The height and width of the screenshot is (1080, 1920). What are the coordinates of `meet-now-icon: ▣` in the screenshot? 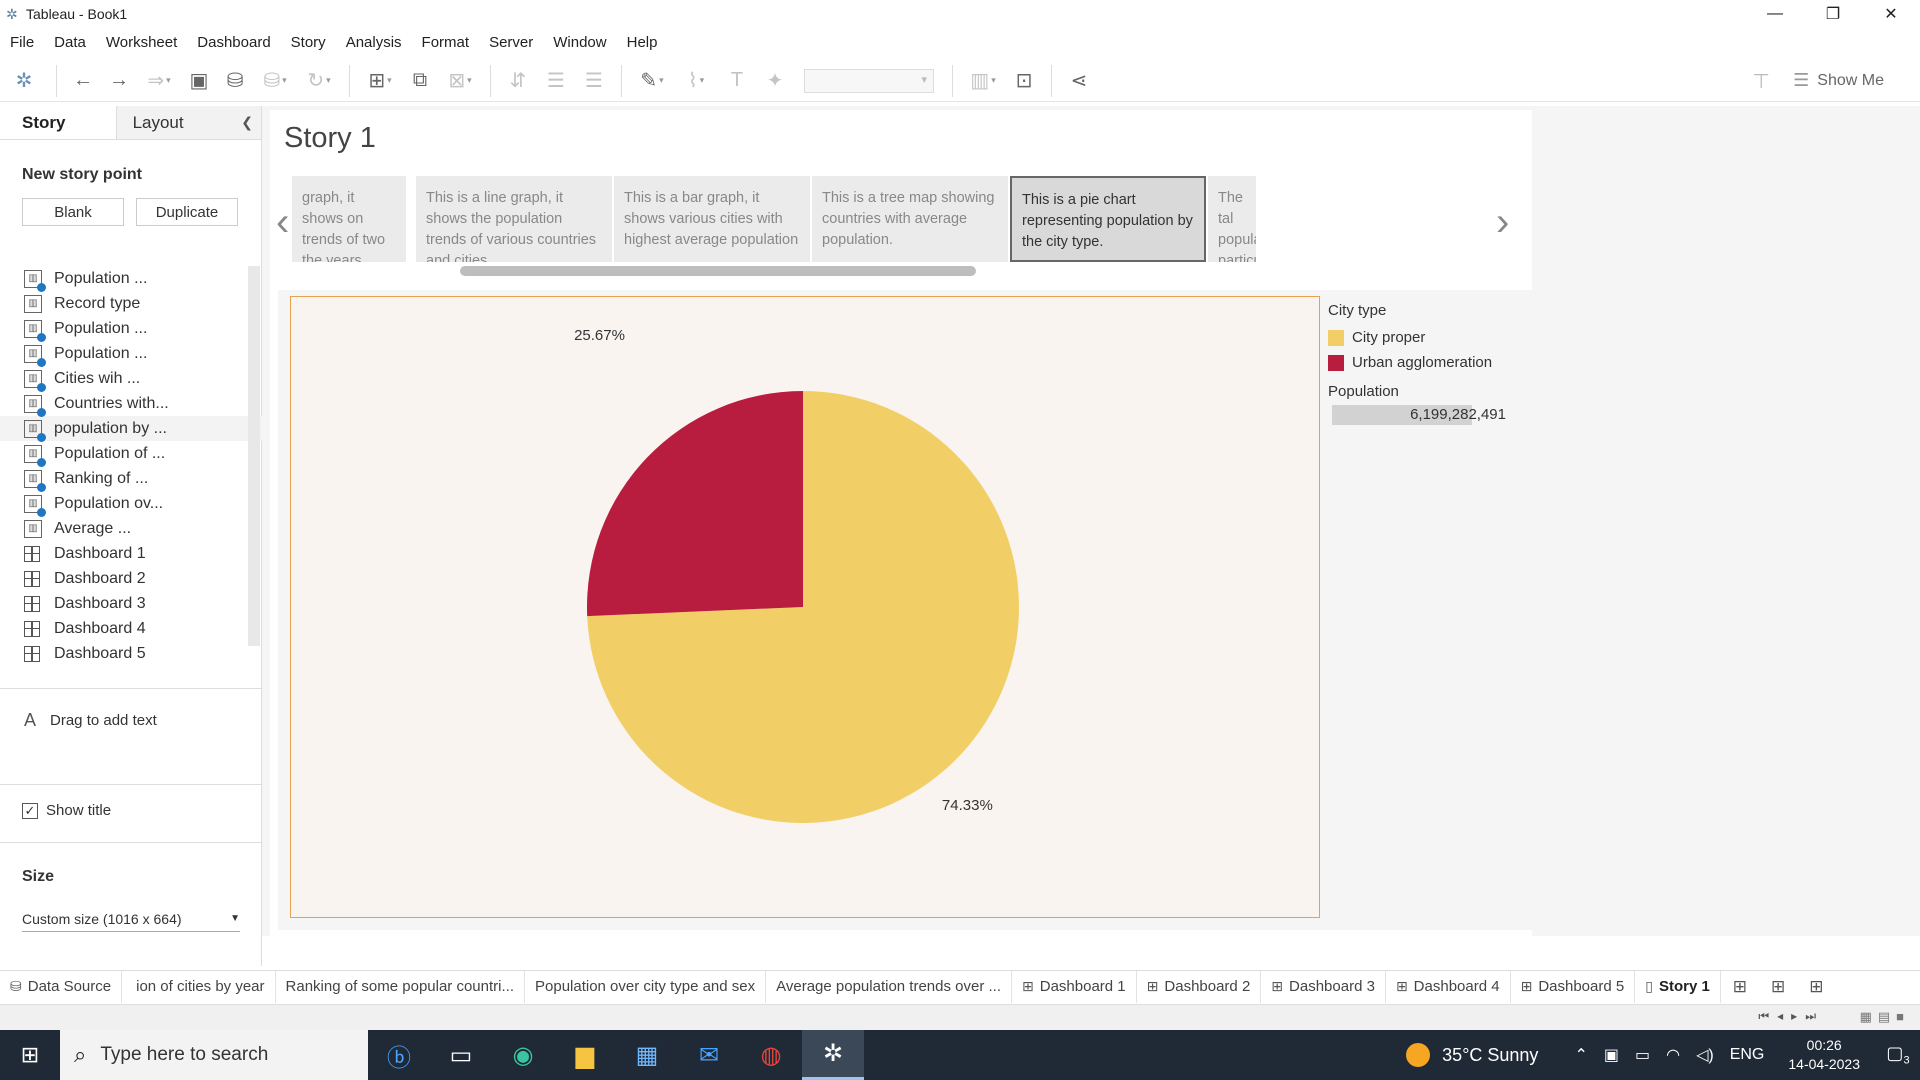 It's located at (1611, 1055).